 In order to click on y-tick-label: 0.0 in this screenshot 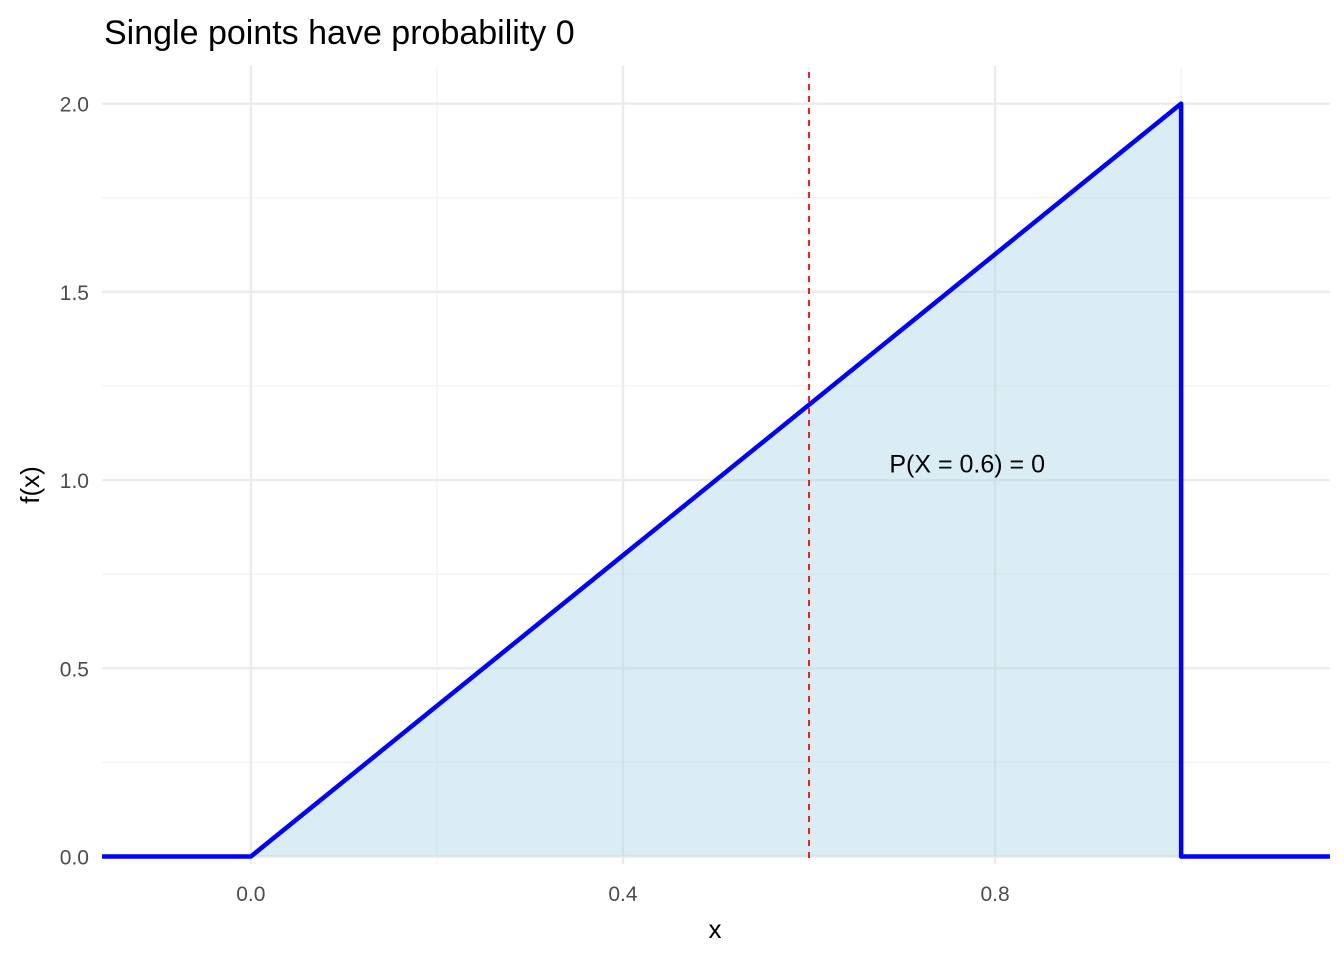, I will do `click(74, 857)`.